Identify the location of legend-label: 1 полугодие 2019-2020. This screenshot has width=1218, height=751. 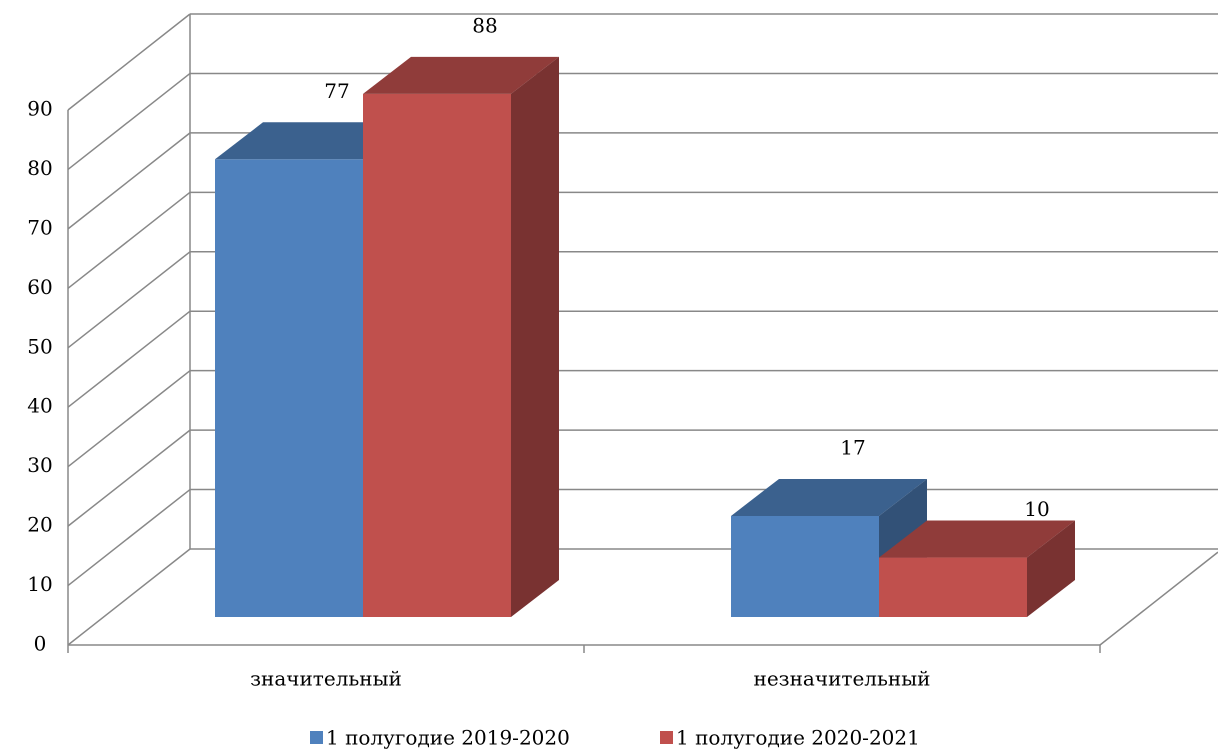
(448, 738).